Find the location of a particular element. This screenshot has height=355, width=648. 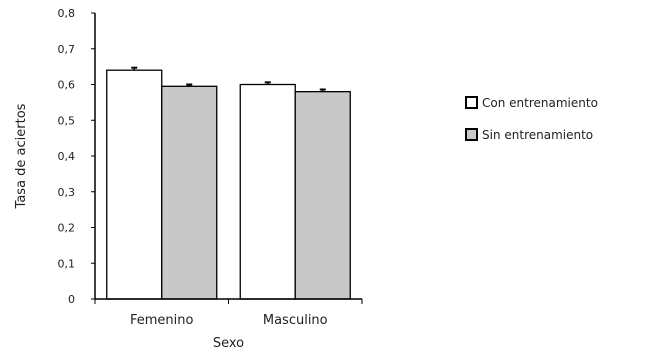

y-tick-label: 0,2 is located at coordinates (67, 228).